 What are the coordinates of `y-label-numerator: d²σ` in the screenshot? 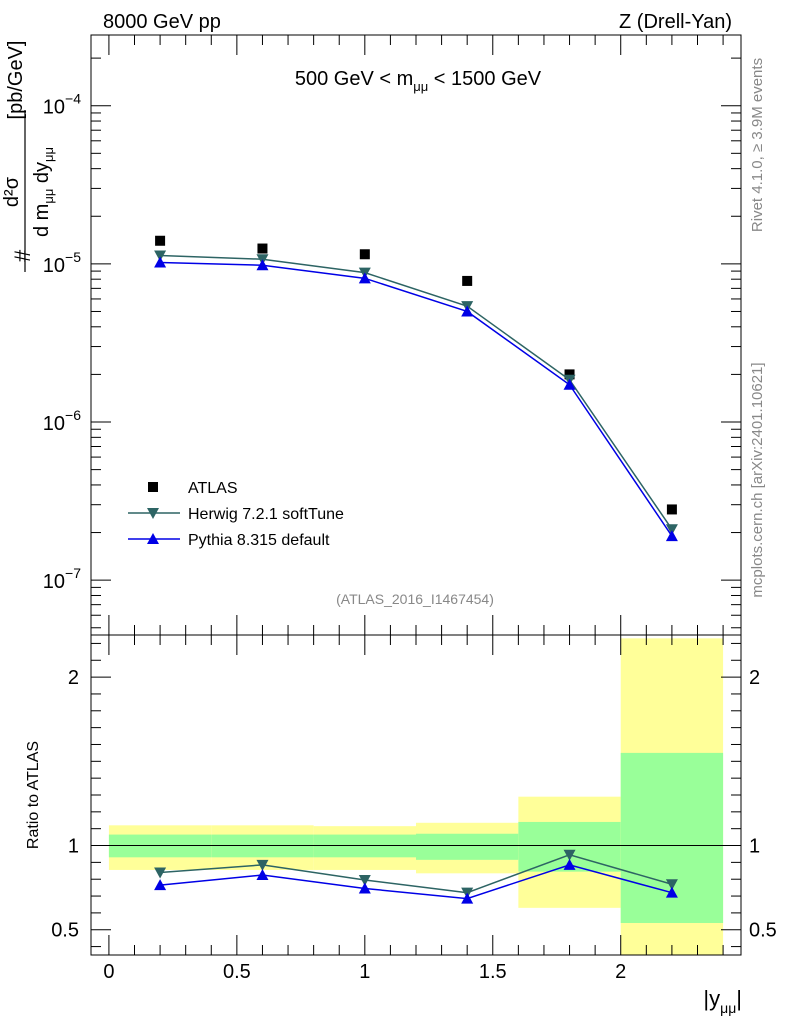 It's located at (12, 191).